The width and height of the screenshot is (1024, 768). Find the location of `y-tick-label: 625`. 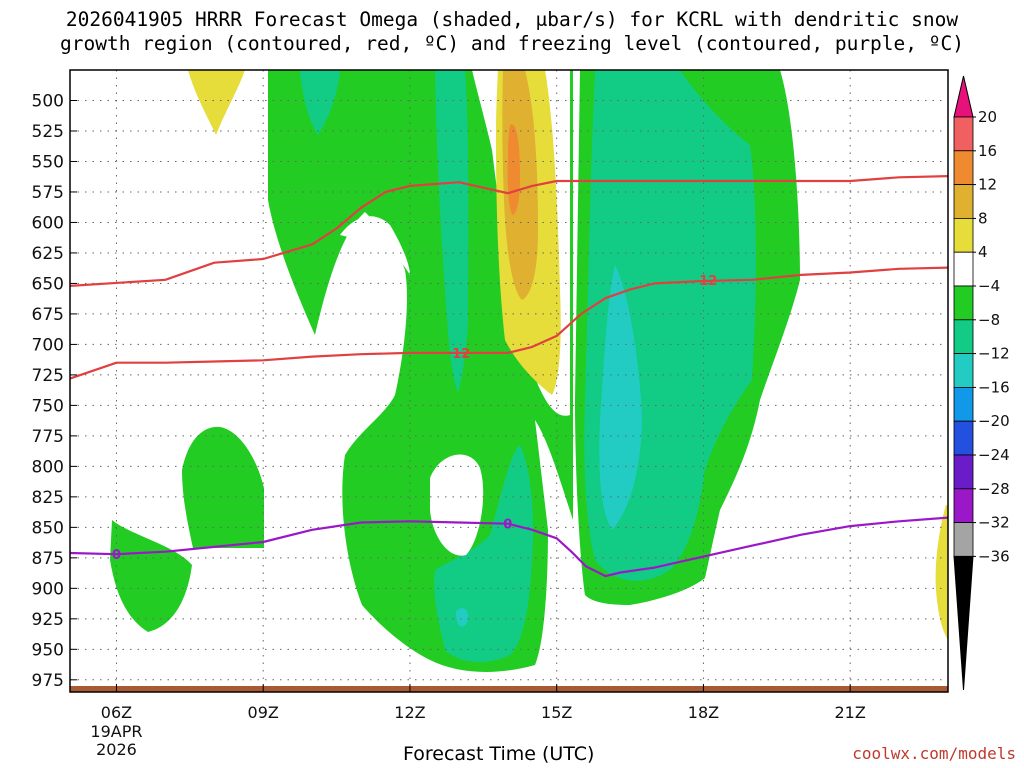

y-tick-label: 625 is located at coordinates (48, 254).